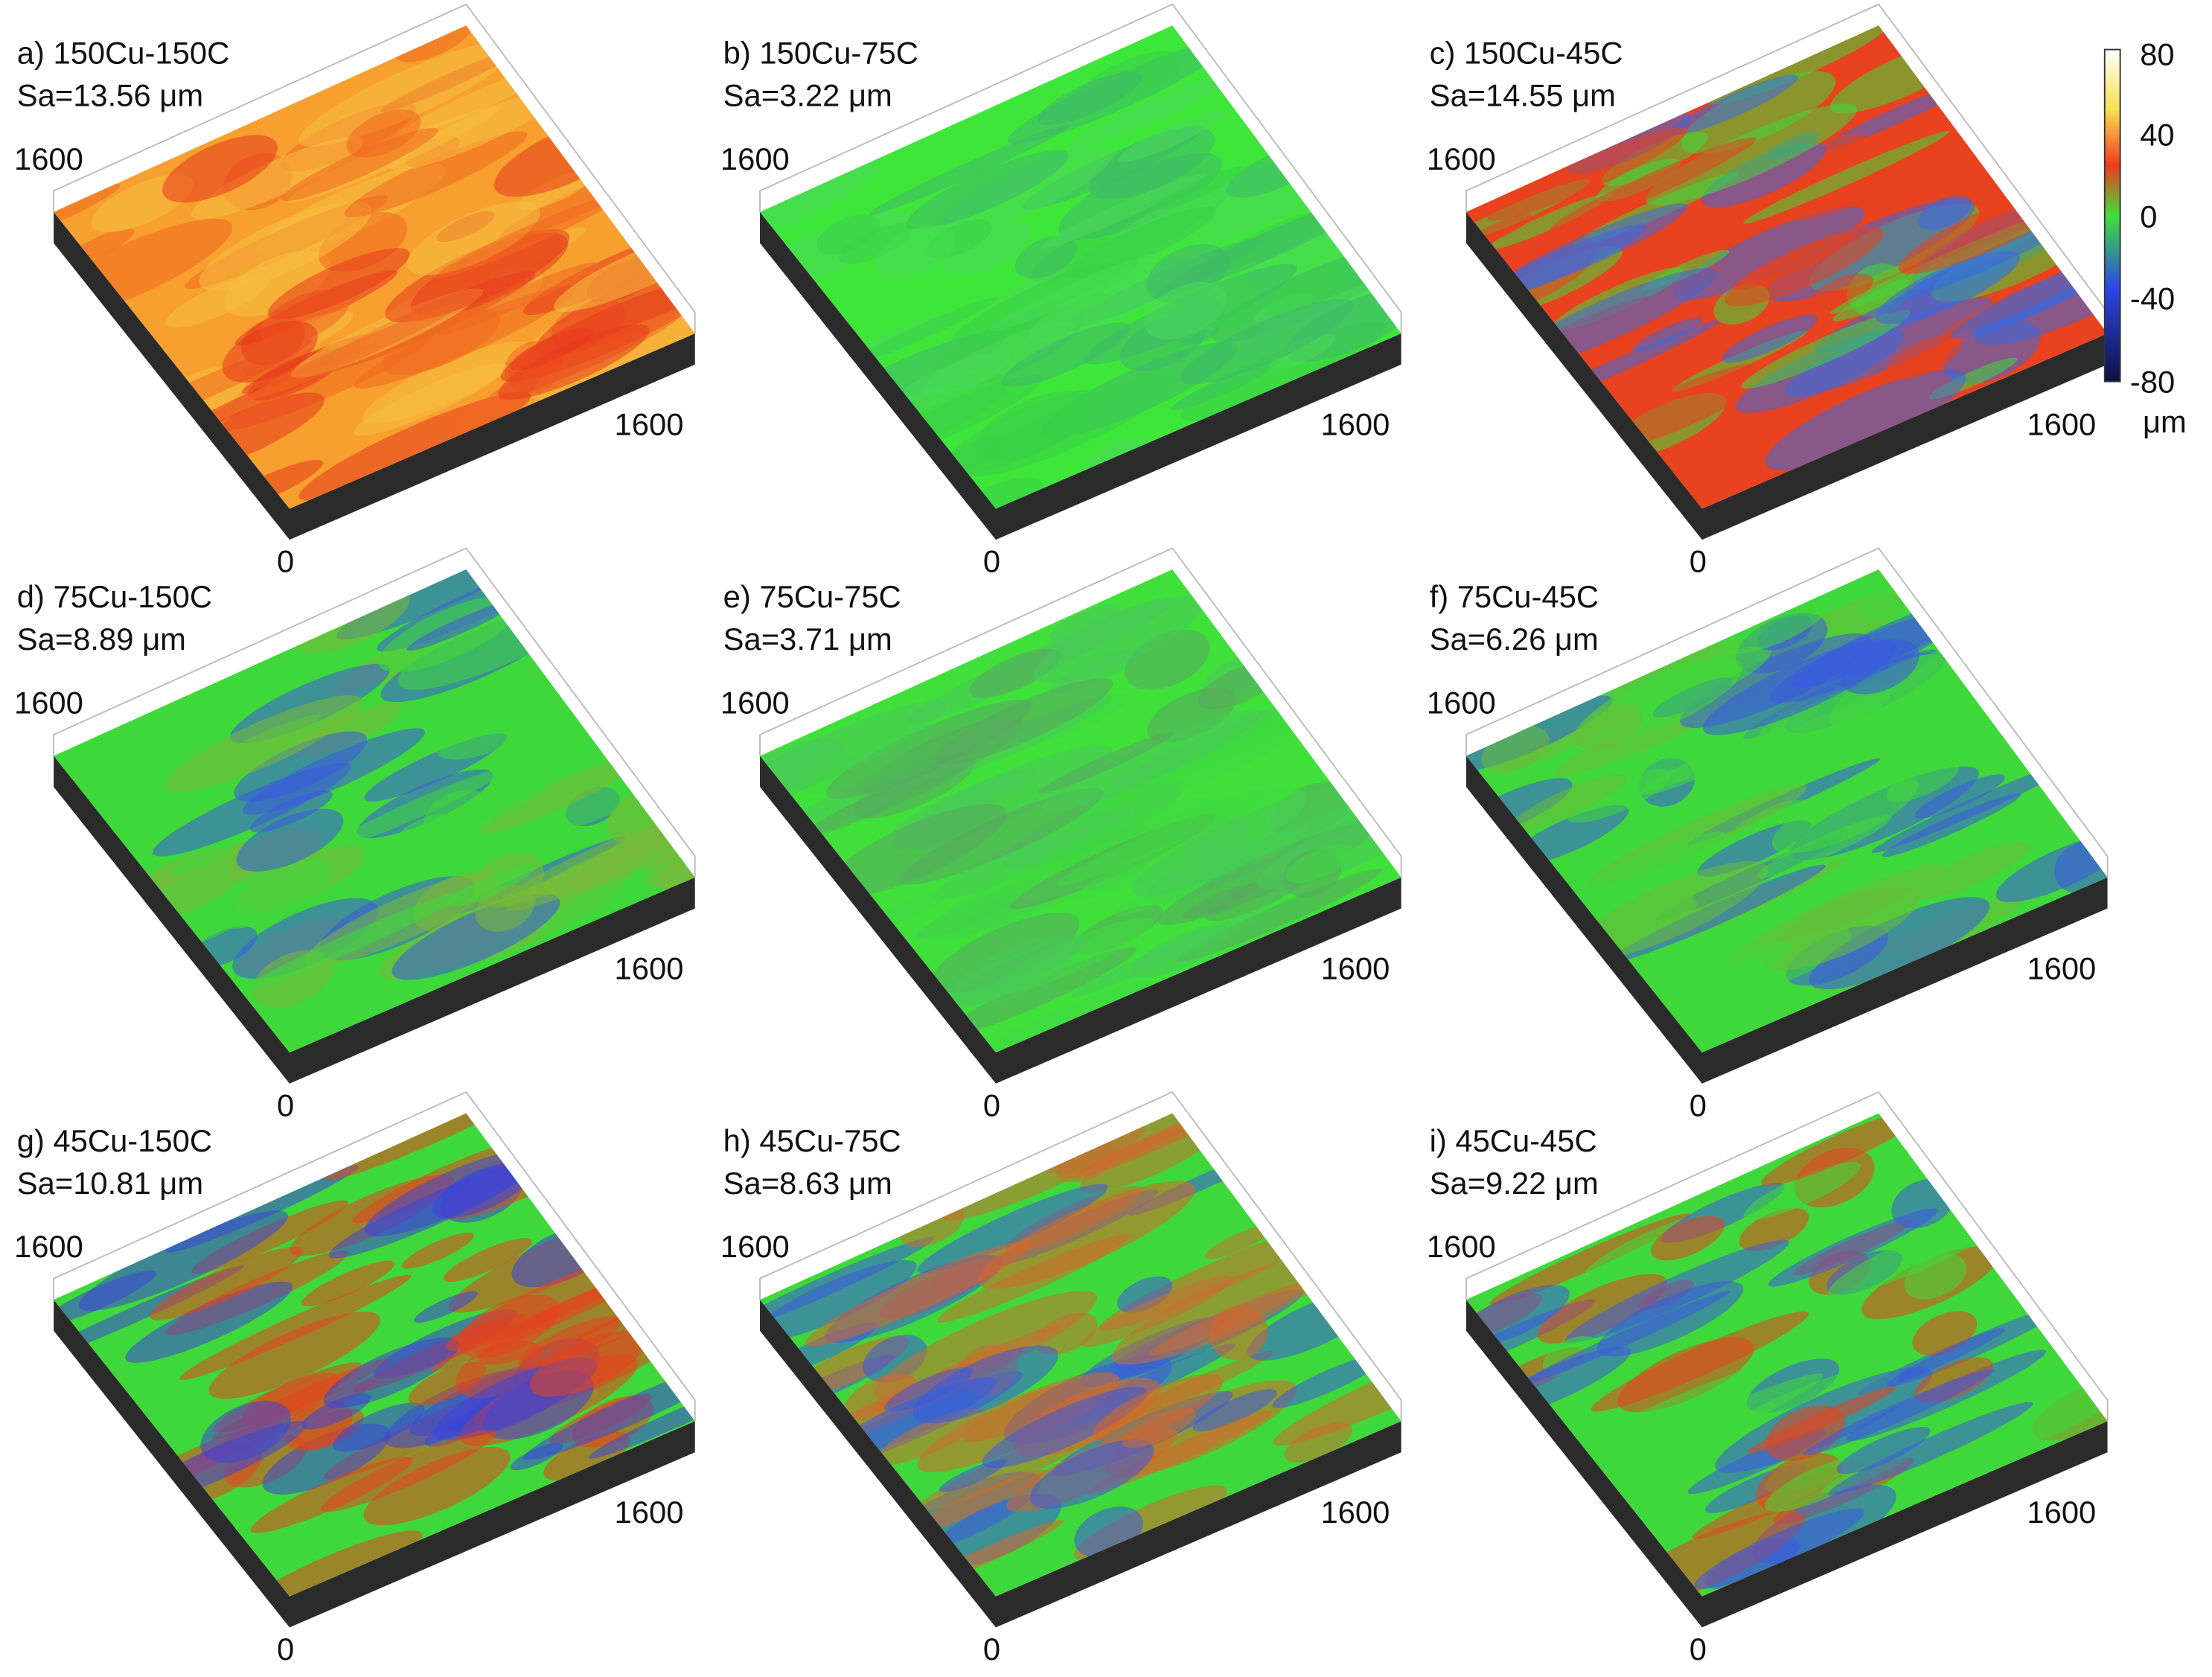 The height and width of the screenshot is (1677, 2212). I want to click on surface-panel: b) 150Cu-75C Sa=3.22 μm 1600 1600 0, so click(1061, 291).